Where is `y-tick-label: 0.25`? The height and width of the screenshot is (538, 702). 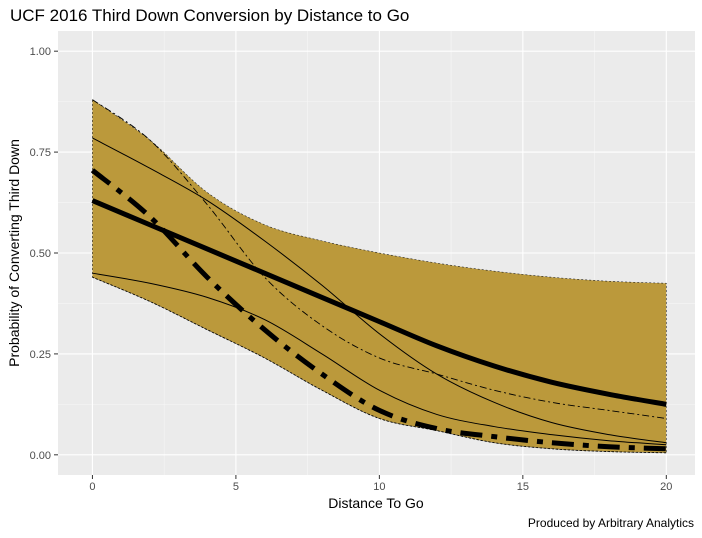 y-tick-label: 0.25 is located at coordinates (40, 355).